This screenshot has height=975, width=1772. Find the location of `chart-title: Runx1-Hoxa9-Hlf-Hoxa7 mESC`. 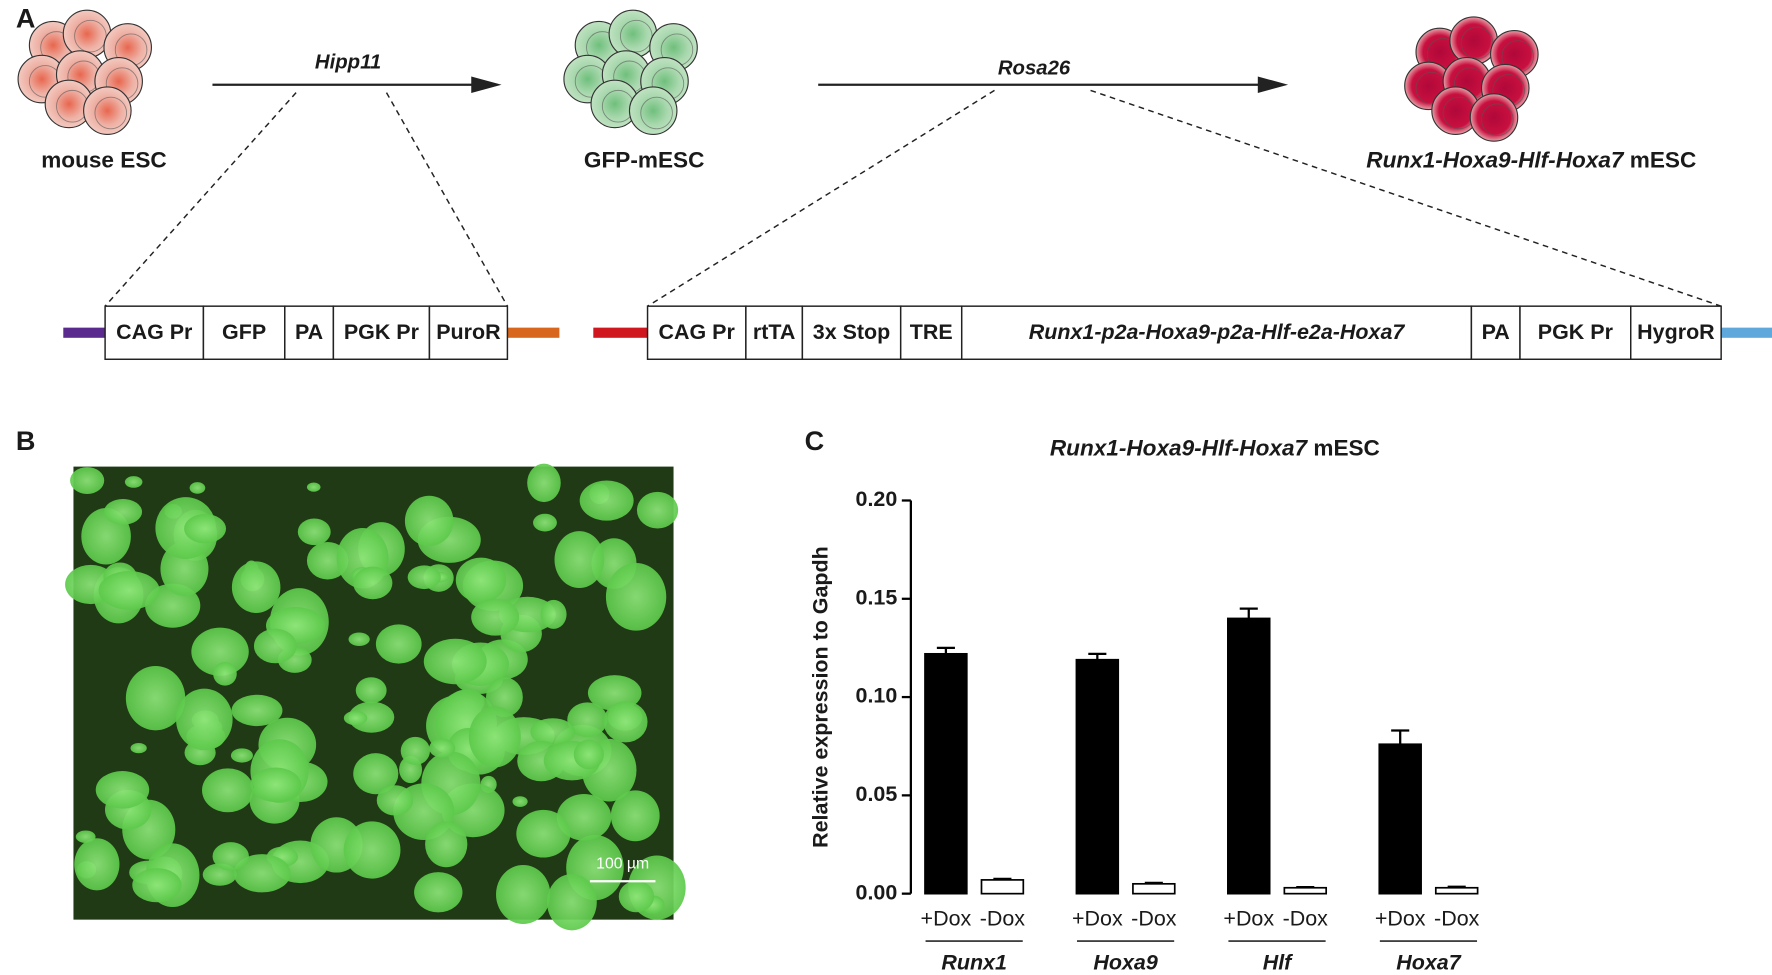

chart-title: Runx1-Hoxa9-Hlf-Hoxa7 mESC is located at coordinates (1215, 448).